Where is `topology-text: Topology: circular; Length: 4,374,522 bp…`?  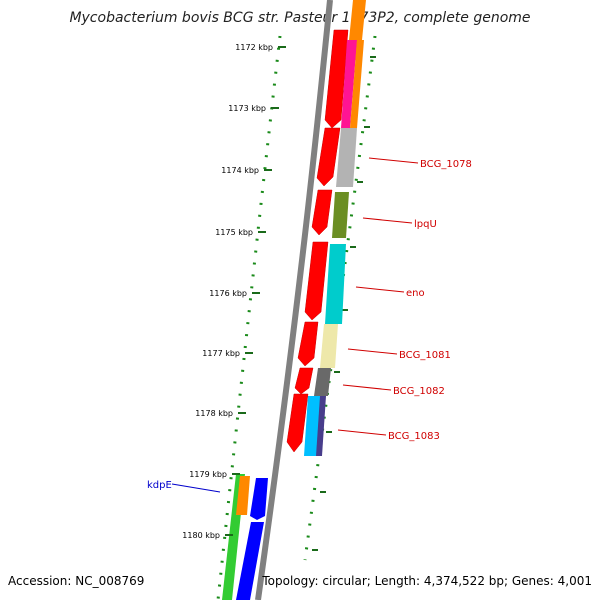
topology-text: Topology: circular; Length: 4,374,522 bp… is located at coordinates (427, 581).